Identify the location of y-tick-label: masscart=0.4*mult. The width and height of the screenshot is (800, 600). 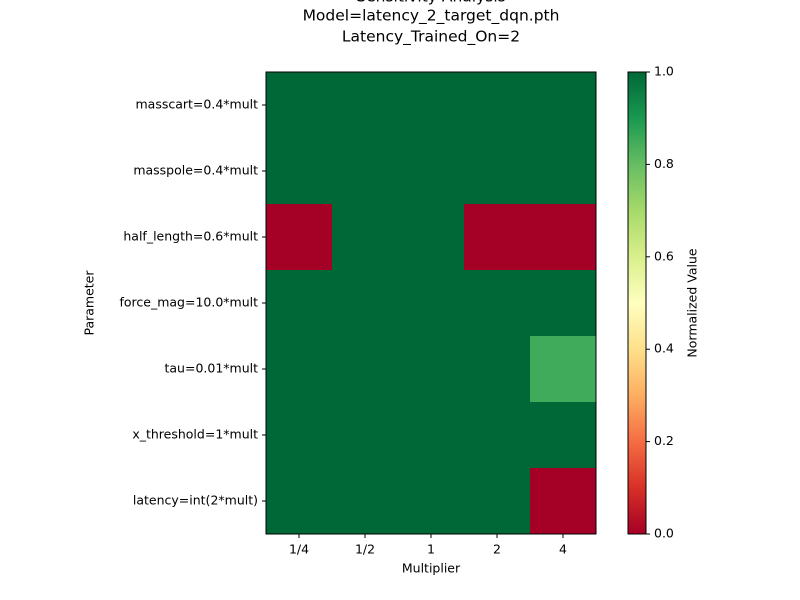
(196, 104).